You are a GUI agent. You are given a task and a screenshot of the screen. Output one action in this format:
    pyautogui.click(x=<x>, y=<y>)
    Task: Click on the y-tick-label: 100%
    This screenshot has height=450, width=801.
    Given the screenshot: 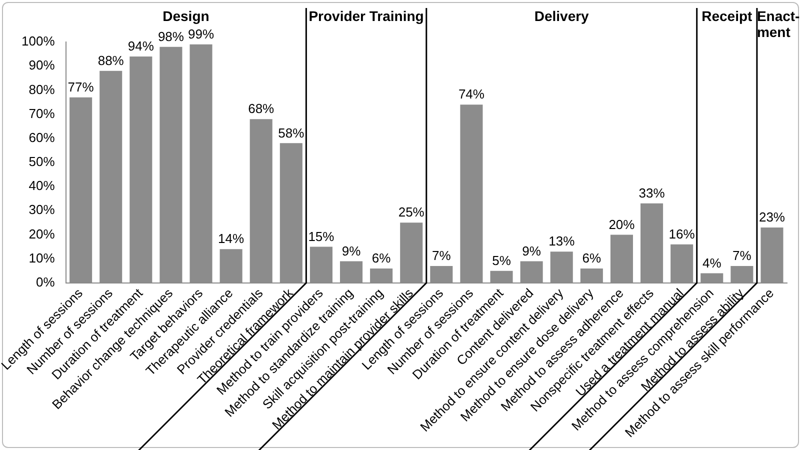 What is the action you would take?
    pyautogui.click(x=39, y=41)
    